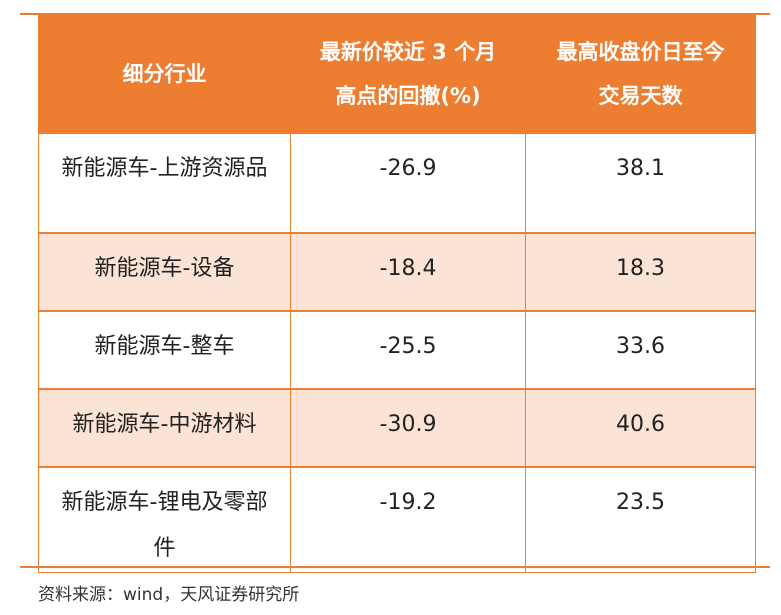  Describe the element at coordinates (640, 350) in the screenshot. I see `table-cell: 33.6` at that location.